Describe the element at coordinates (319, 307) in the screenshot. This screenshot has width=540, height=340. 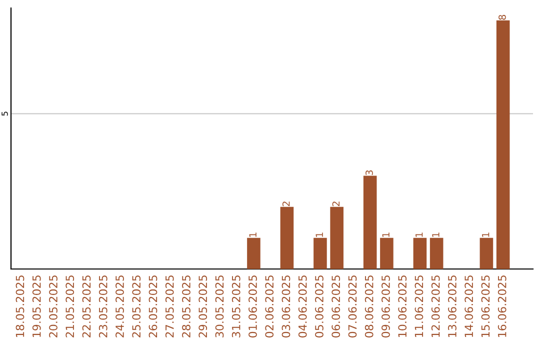
I see `x-tick-label: 05.06.2025` at that location.